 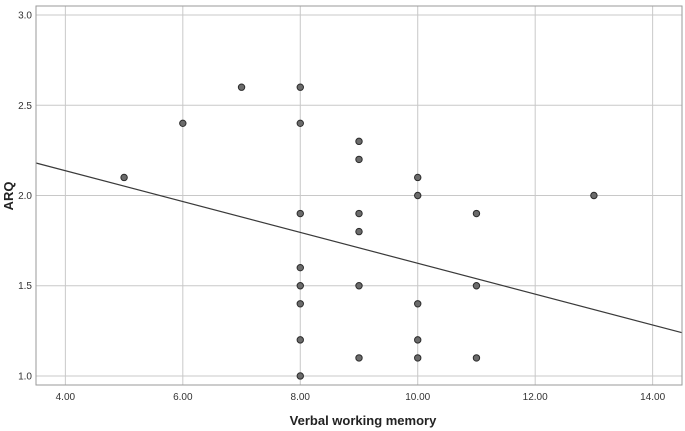 What do you see at coordinates (8, 196) in the screenshot?
I see `y-axis-label: ARQ` at bounding box center [8, 196].